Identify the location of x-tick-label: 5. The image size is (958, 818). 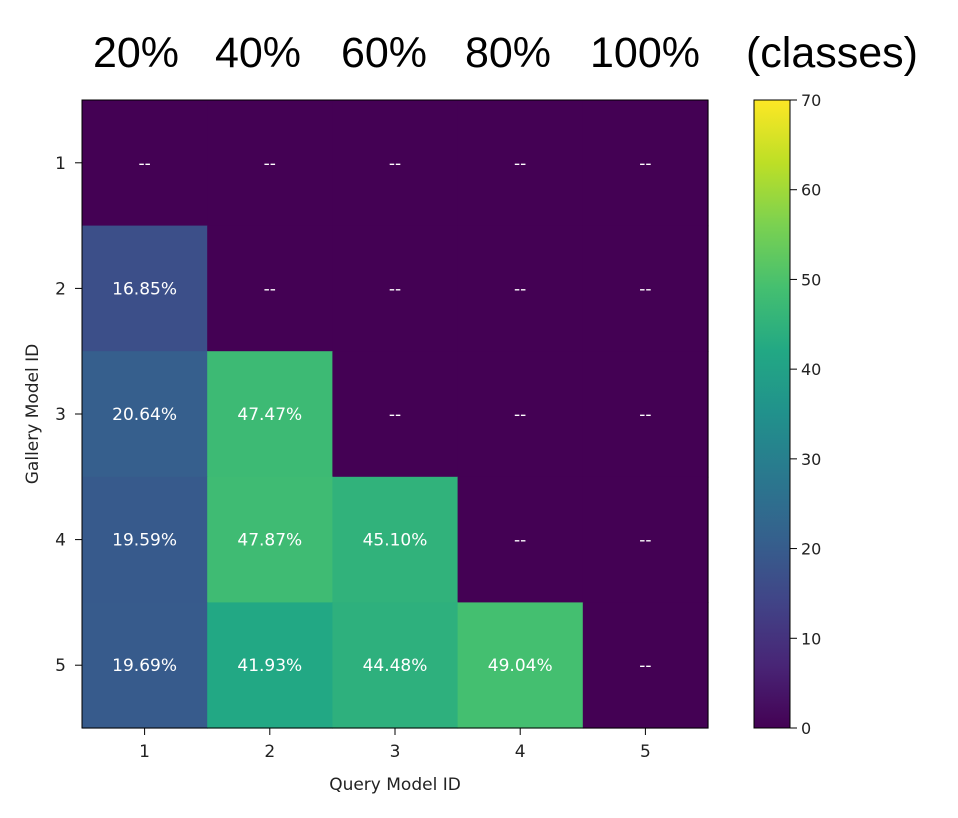
(645, 752).